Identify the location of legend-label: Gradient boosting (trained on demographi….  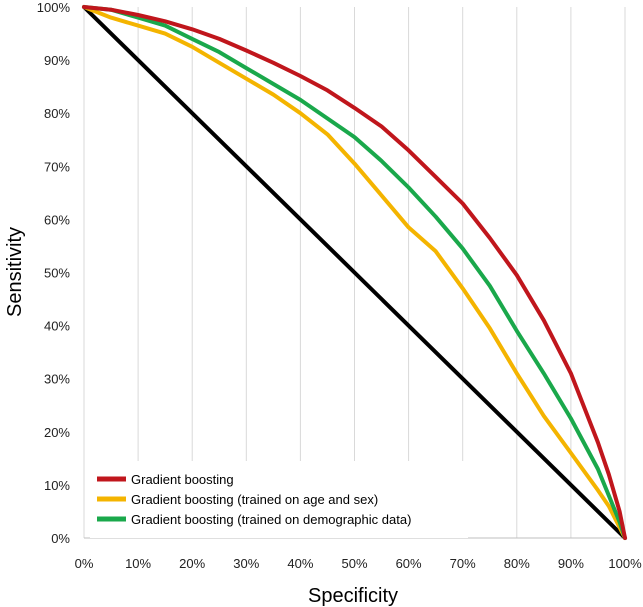
(271, 519).